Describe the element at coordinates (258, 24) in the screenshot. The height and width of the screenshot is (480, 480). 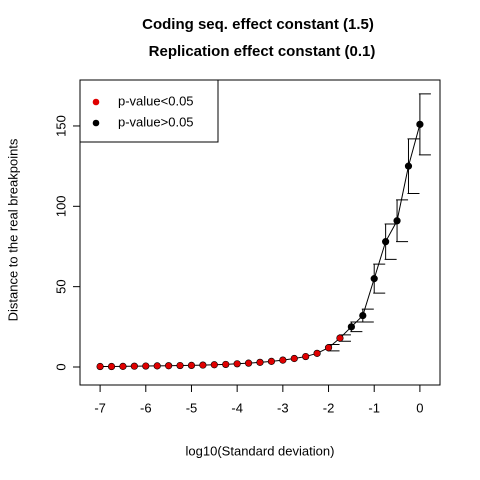
I see `chart-title: Coding seq. effect constant (1.5)` at that location.